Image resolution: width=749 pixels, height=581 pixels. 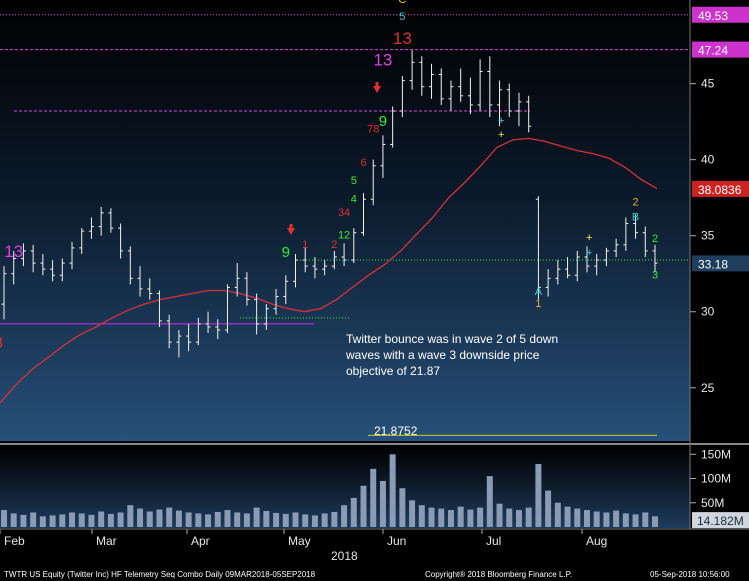 What do you see at coordinates (720, 14) in the screenshot?
I see `price-tag` at bounding box center [720, 14].